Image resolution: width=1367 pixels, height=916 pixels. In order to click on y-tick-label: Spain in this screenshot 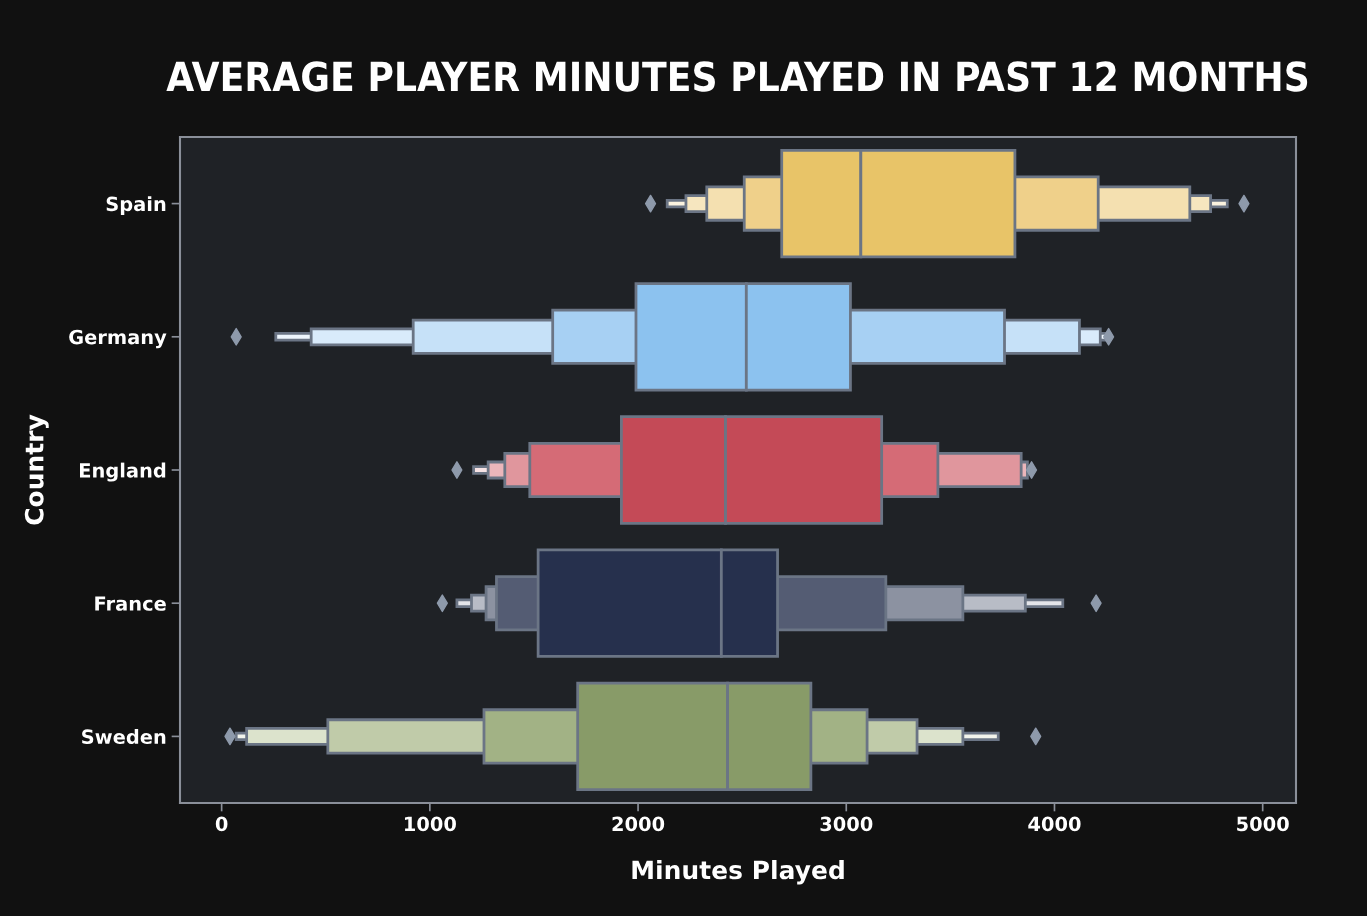, I will do `click(136, 206)`.